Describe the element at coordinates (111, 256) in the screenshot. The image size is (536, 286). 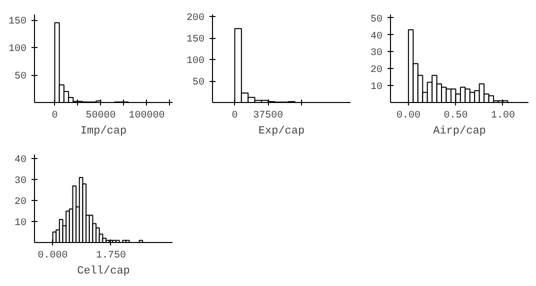
I see `x-tick-label: 1.750` at that location.